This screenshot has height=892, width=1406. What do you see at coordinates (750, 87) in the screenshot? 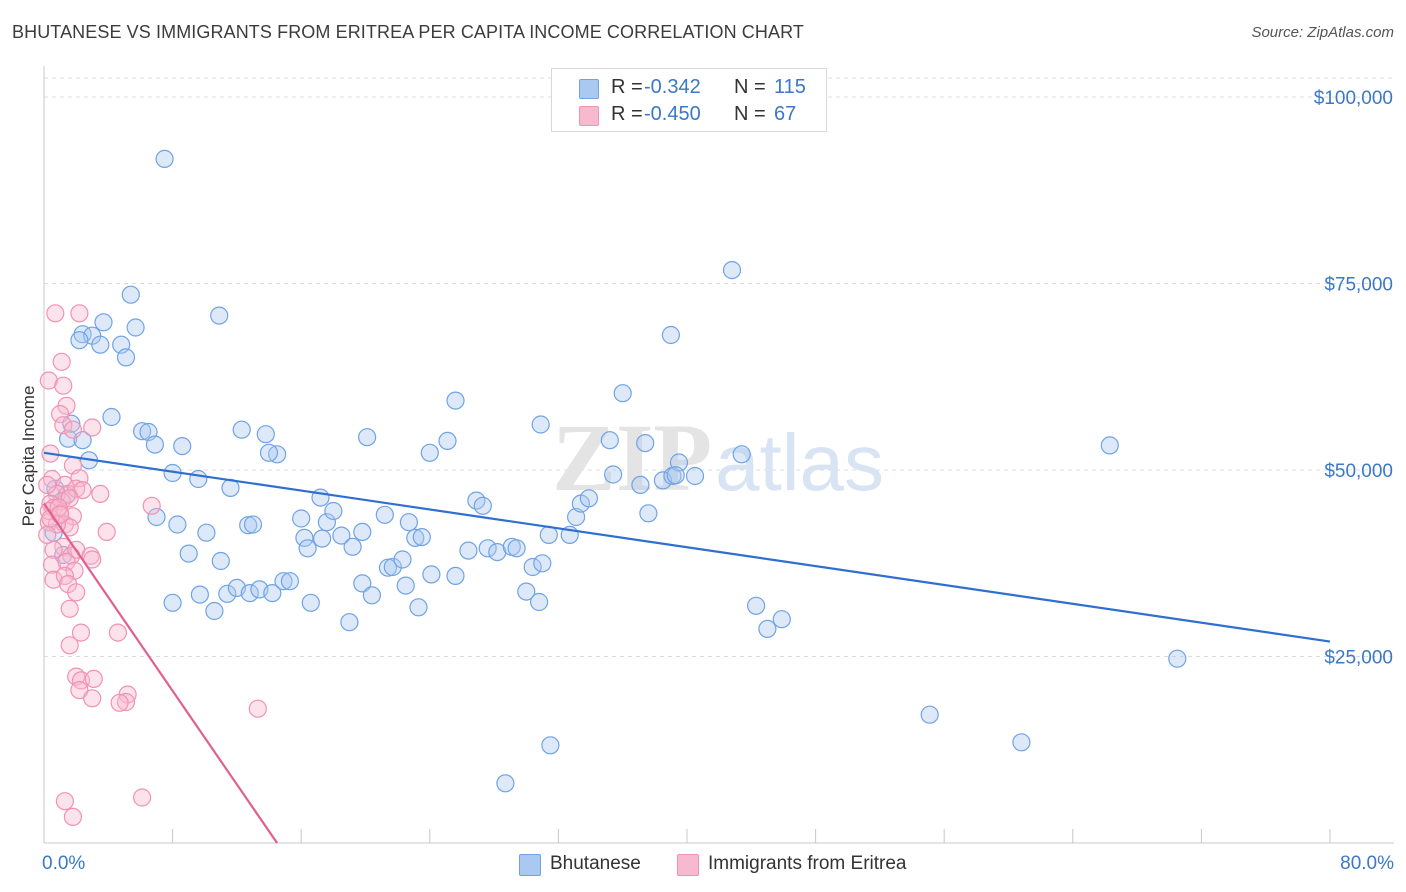
I see `legend-n-label: N =` at bounding box center [750, 87].